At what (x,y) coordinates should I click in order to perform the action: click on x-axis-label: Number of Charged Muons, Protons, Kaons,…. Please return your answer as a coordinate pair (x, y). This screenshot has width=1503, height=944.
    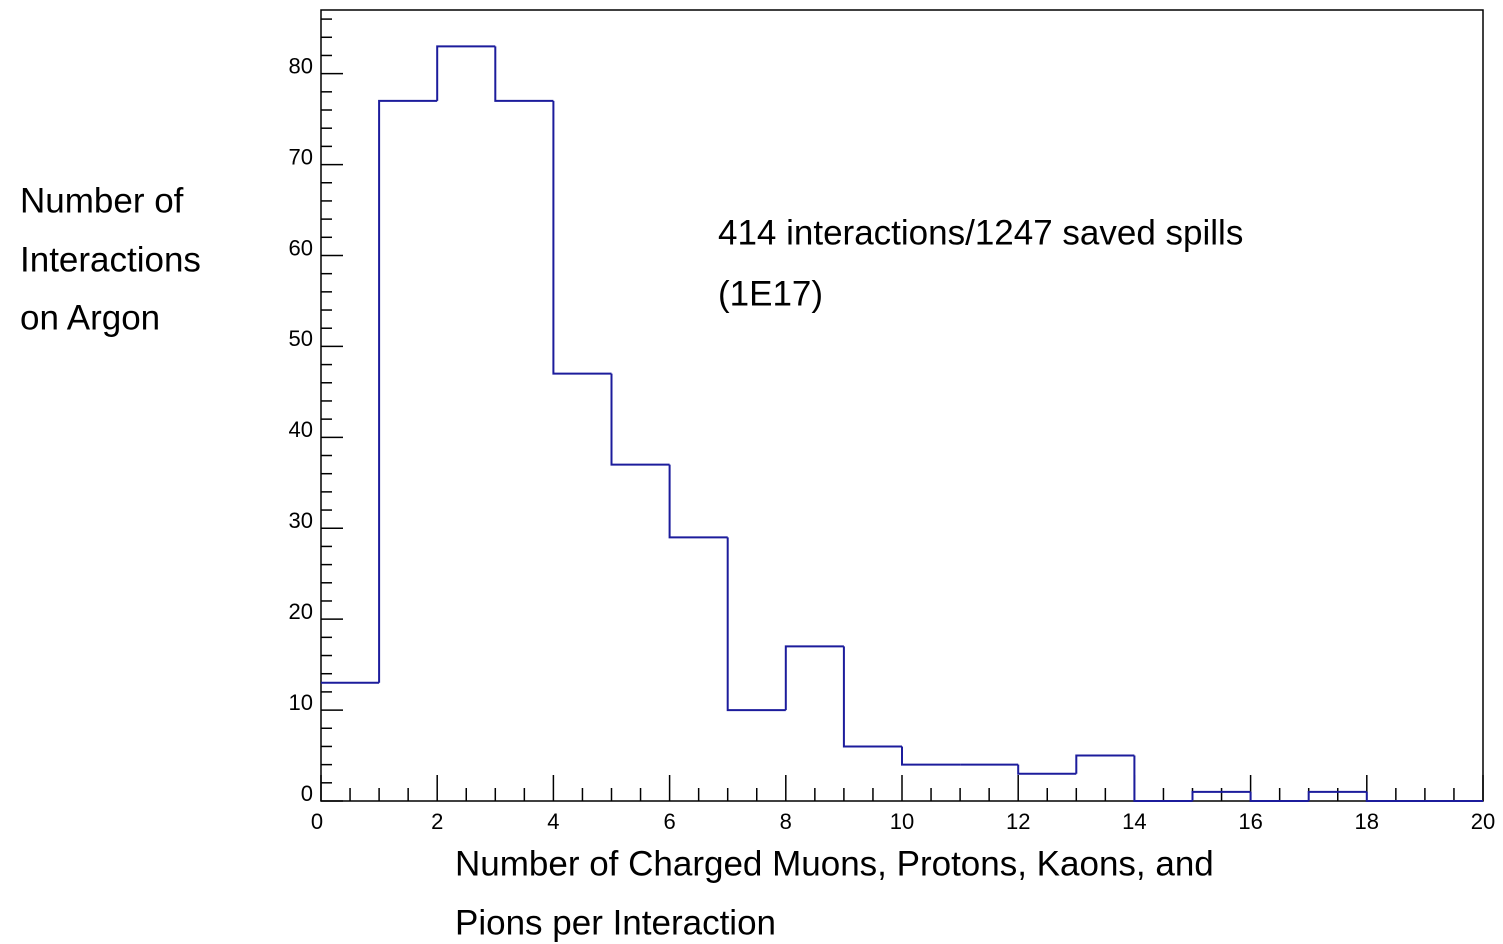
    Looking at the image, I should click on (834, 863).